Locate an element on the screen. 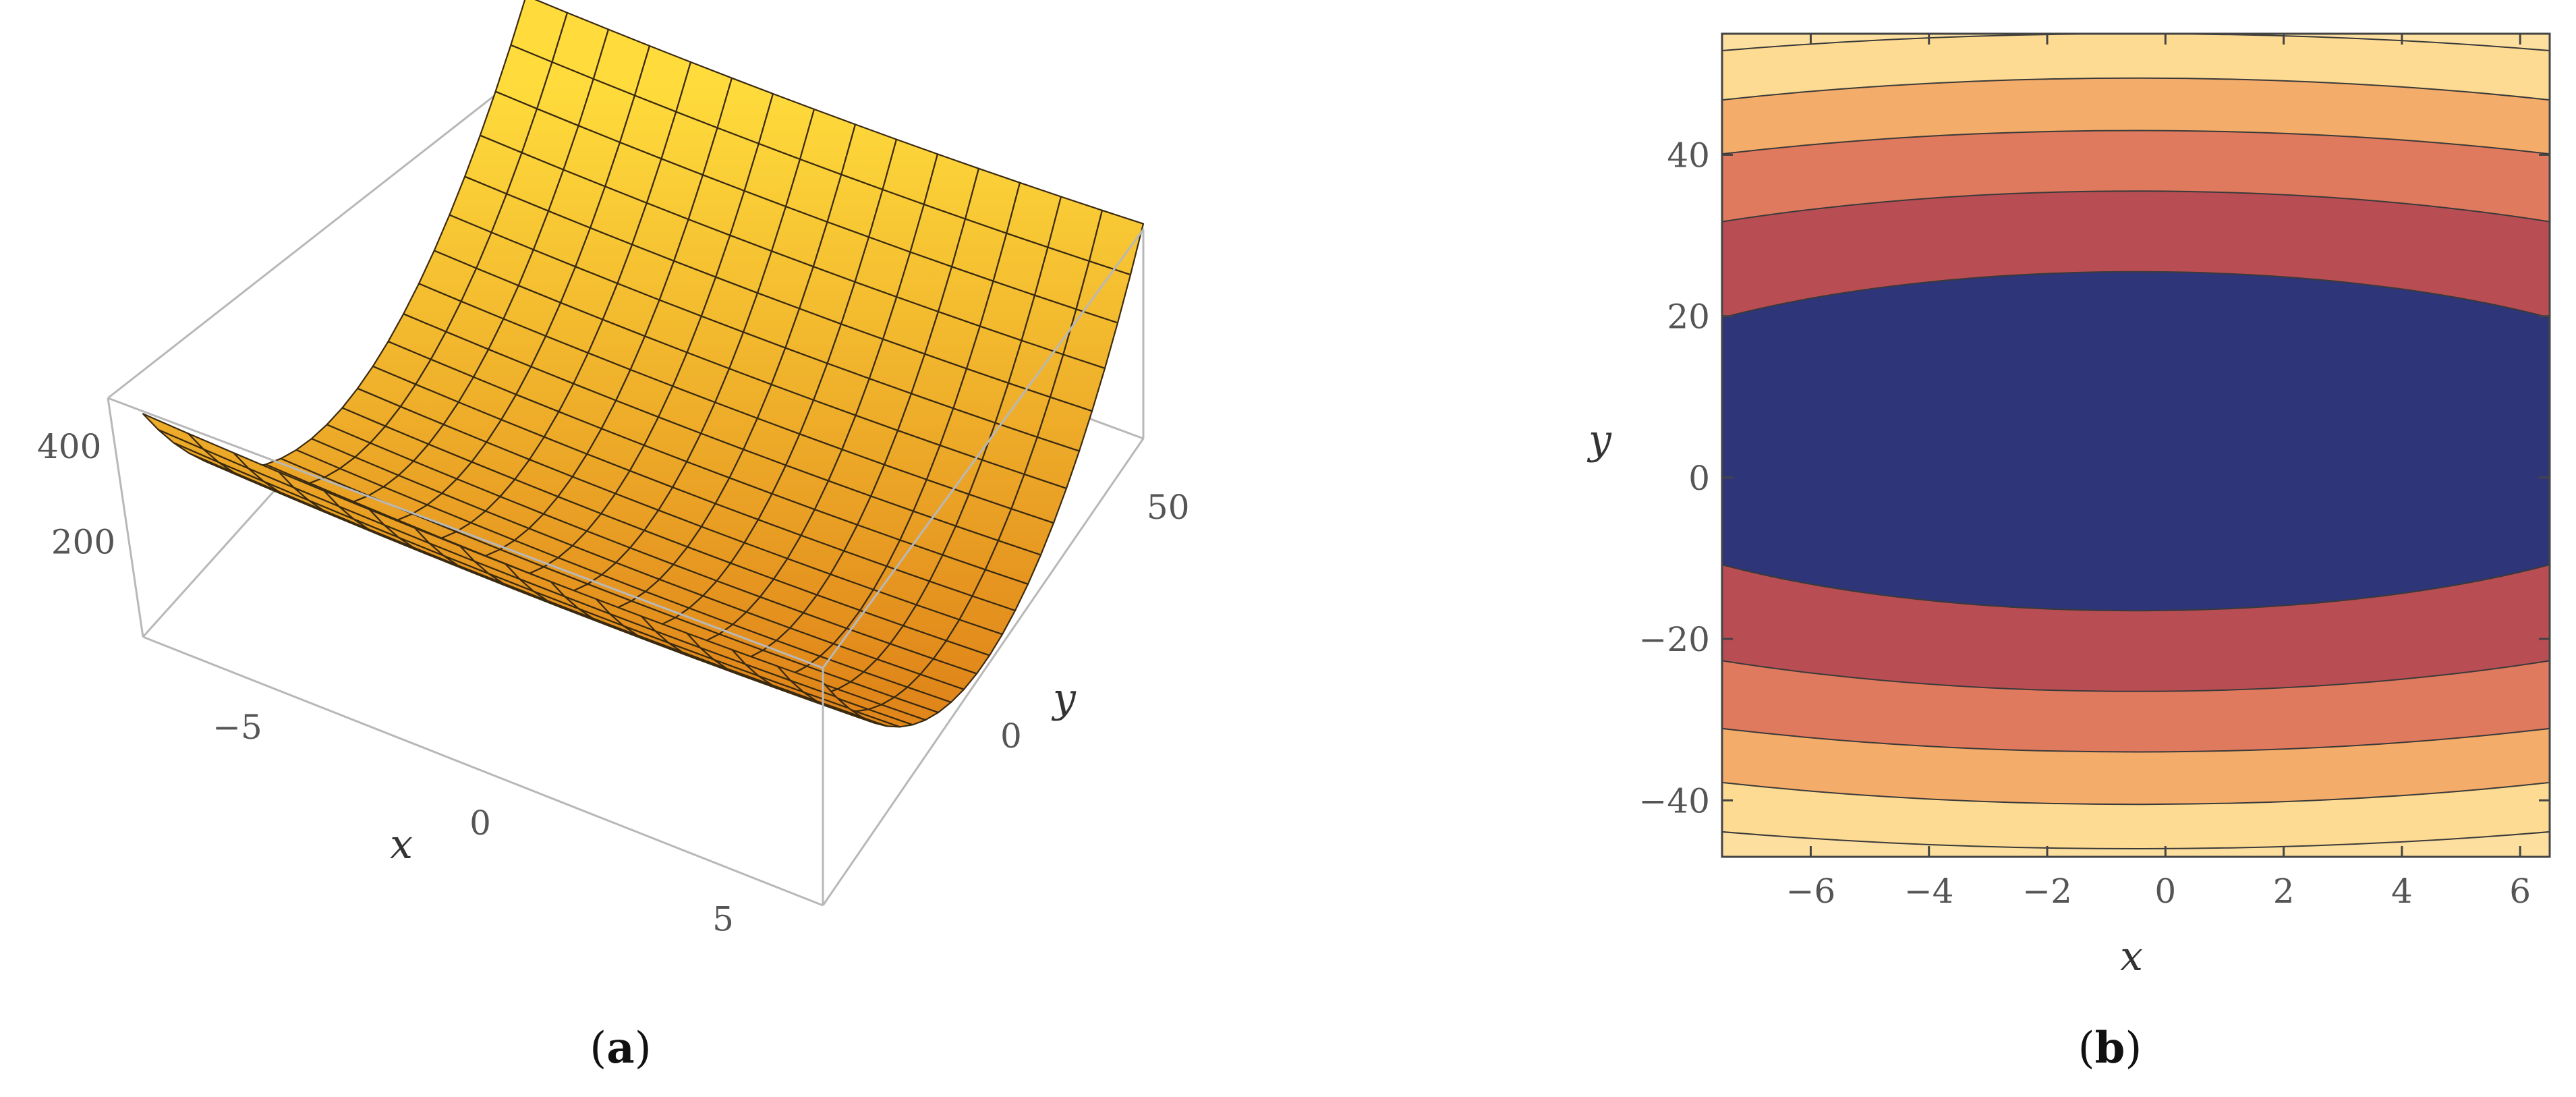 This screenshot has width=2576, height=1097. contour-x-tick-label: 2 is located at coordinates (2284, 891).